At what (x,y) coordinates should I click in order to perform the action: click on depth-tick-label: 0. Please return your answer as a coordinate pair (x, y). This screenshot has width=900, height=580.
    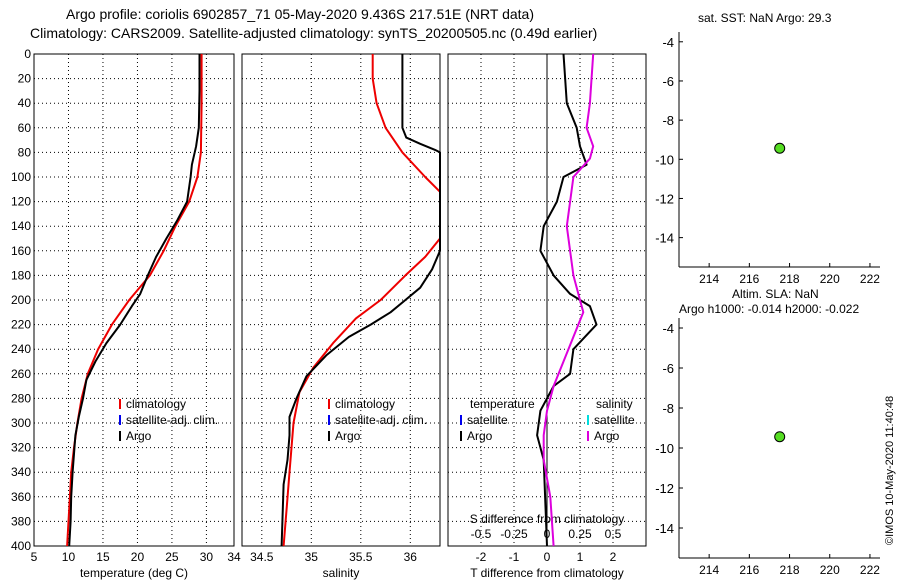
    Looking at the image, I should click on (27, 54).